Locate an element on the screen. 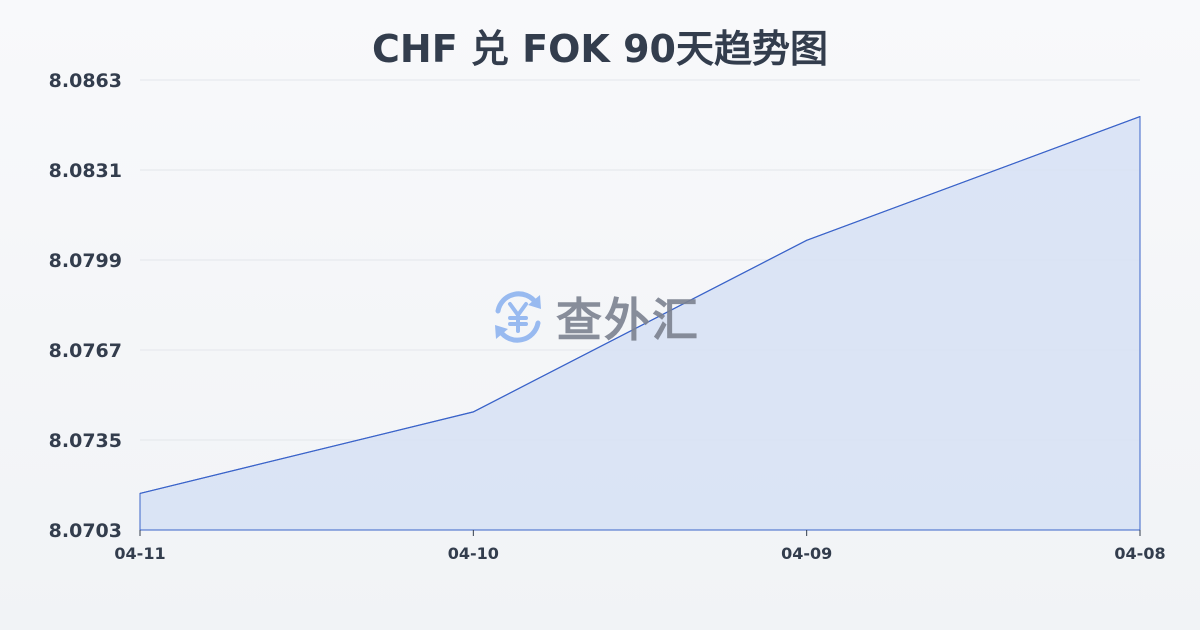 The image size is (1200, 630). x-tick-label: 04-10 is located at coordinates (473, 553).